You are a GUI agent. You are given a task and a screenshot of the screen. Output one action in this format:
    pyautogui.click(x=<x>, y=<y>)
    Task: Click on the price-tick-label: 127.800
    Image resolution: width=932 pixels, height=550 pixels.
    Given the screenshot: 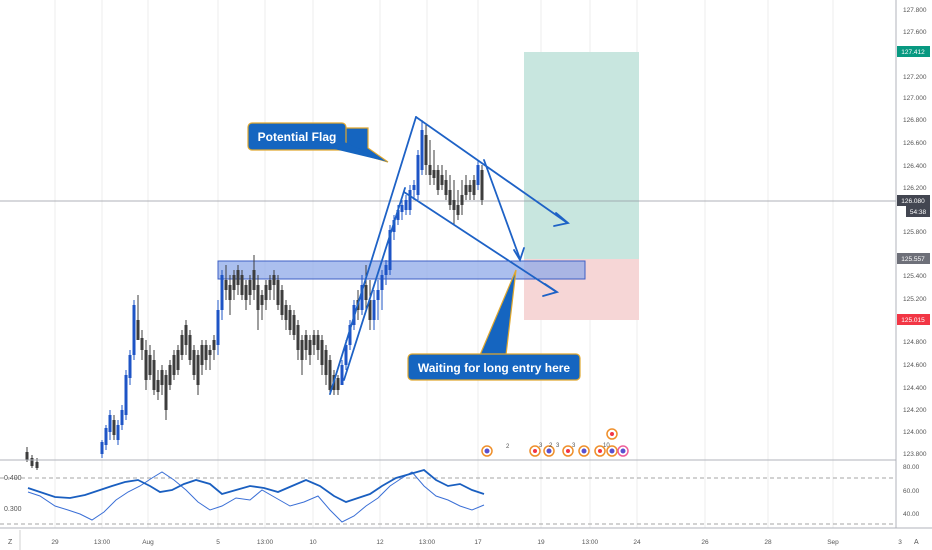 What is the action you would take?
    pyautogui.click(x=915, y=10)
    